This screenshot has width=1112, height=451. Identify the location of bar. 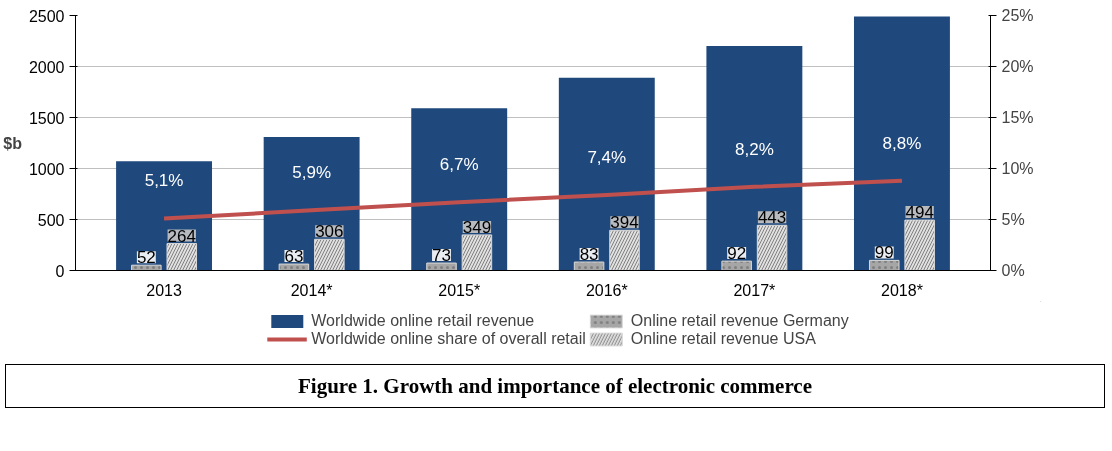
(901, 143).